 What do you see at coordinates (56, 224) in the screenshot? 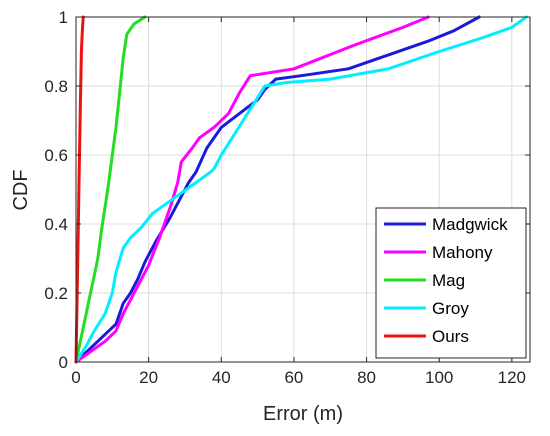
I see `y-tick-label: 0.4` at bounding box center [56, 224].